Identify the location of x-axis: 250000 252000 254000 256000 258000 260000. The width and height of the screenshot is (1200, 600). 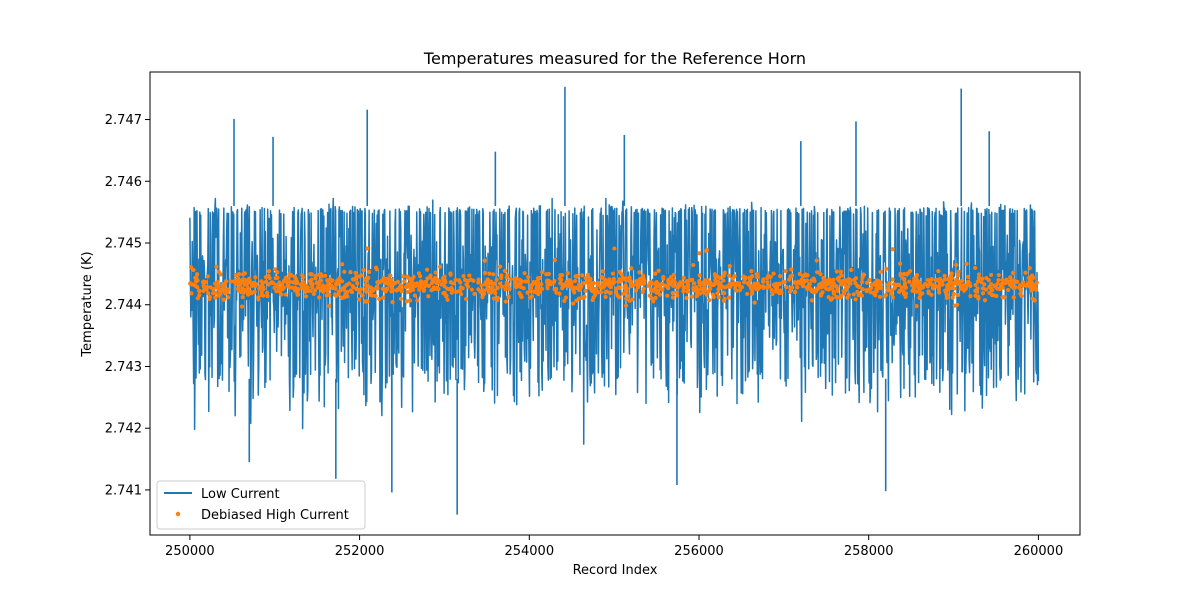
(614, 547).